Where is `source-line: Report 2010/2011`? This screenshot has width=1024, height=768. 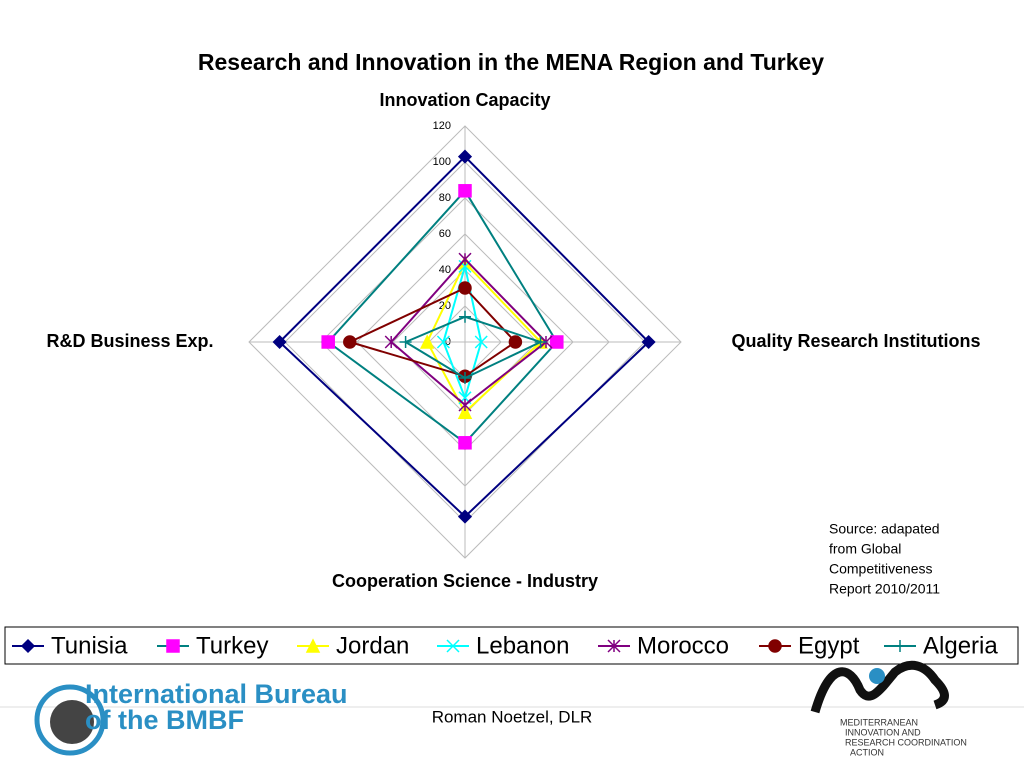
source-line: Report 2010/2011 is located at coordinates (884, 589).